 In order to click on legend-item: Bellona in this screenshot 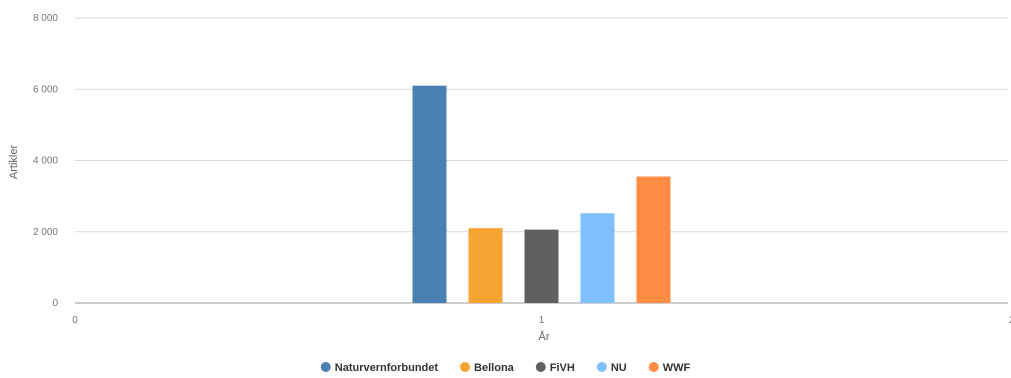, I will do `click(487, 368)`.